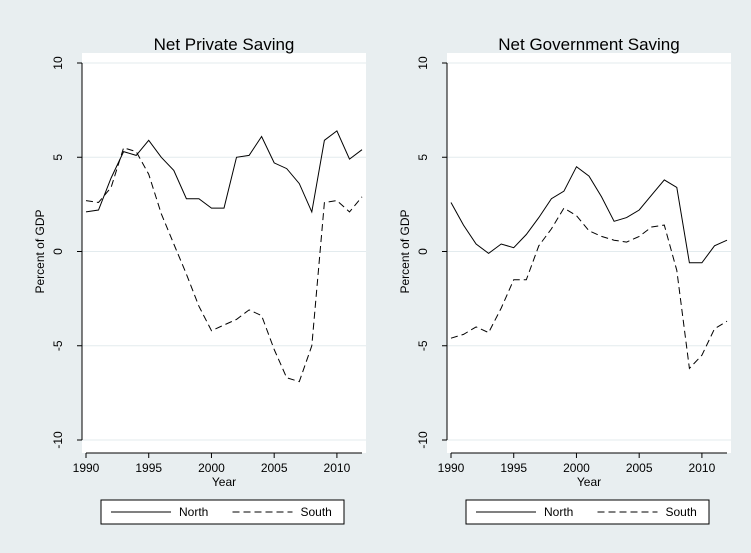 This screenshot has height=553, width=751. I want to click on chart-title: Net Private Saving, so click(224, 44).